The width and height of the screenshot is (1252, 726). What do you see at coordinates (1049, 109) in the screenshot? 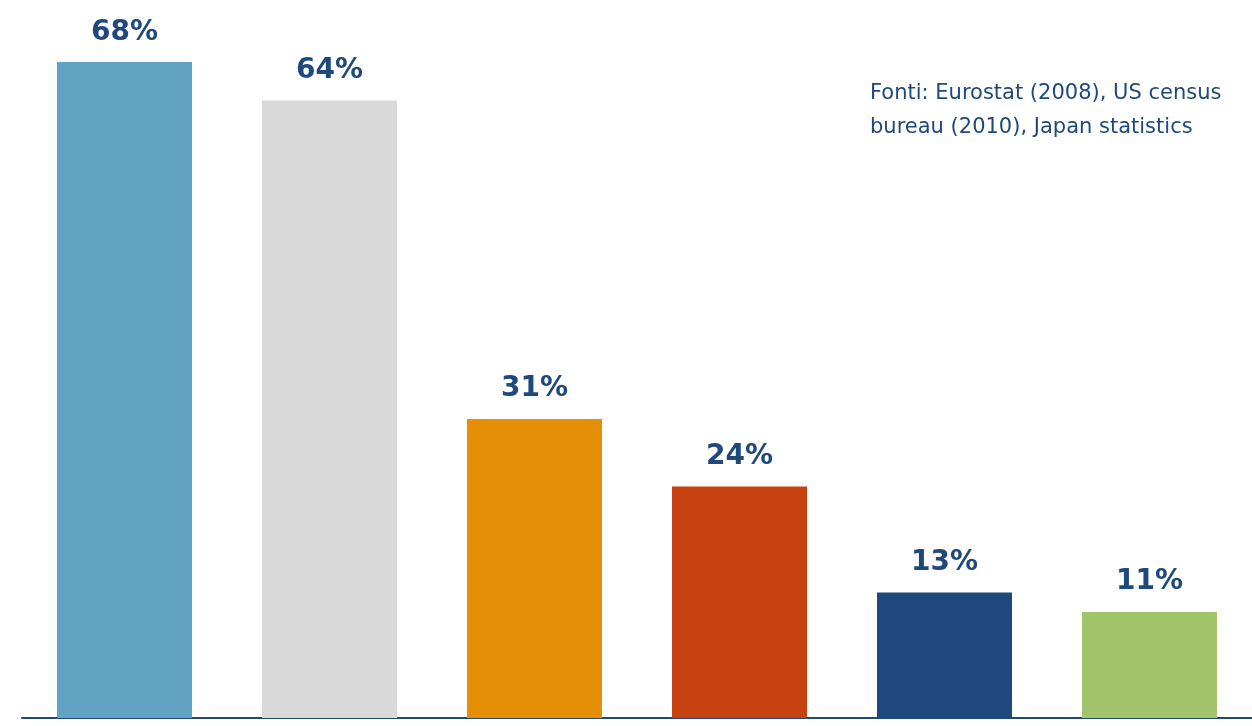
I see `annotation: Fonti: Eurostat (2008), US census bureau (2010), Japan statistics` at bounding box center [1049, 109].